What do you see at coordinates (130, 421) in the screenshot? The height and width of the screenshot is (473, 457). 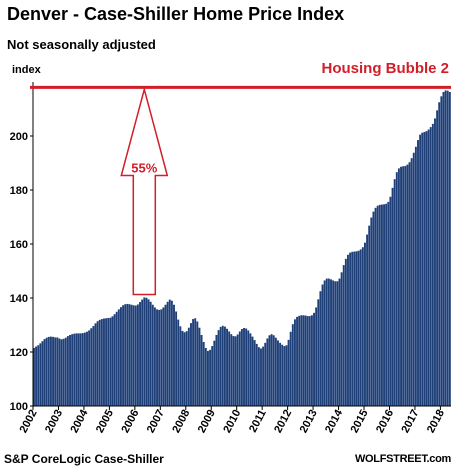 I see `x-tick-label: 2006` at bounding box center [130, 421].